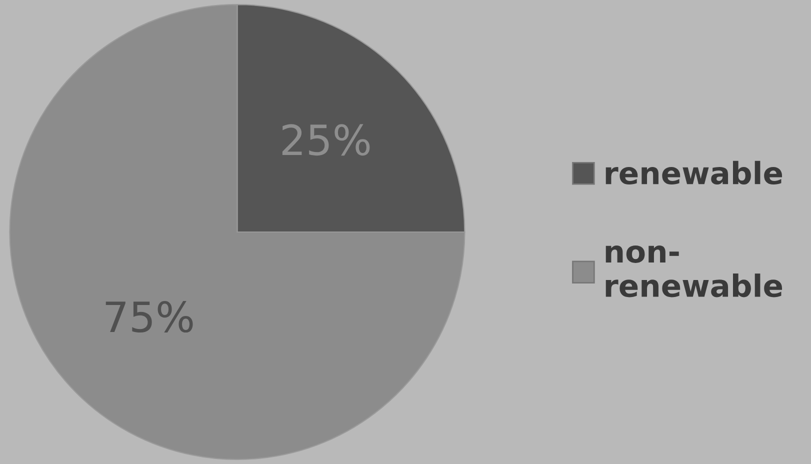 This screenshot has height=464, width=811. What do you see at coordinates (694, 172) in the screenshot?
I see `legend-label: renewable` at bounding box center [694, 172].